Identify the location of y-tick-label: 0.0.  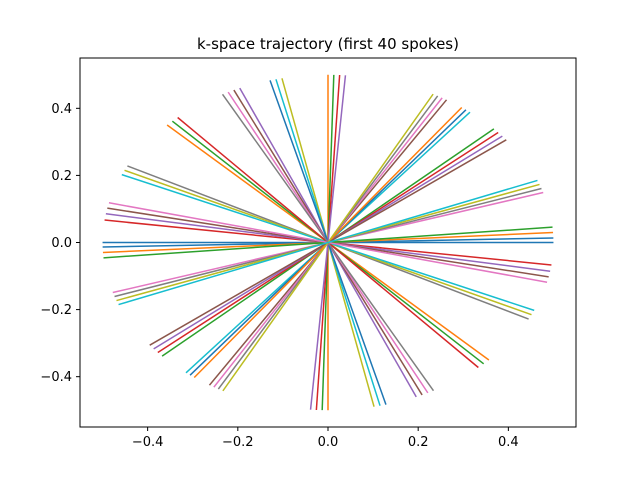
(61, 243).